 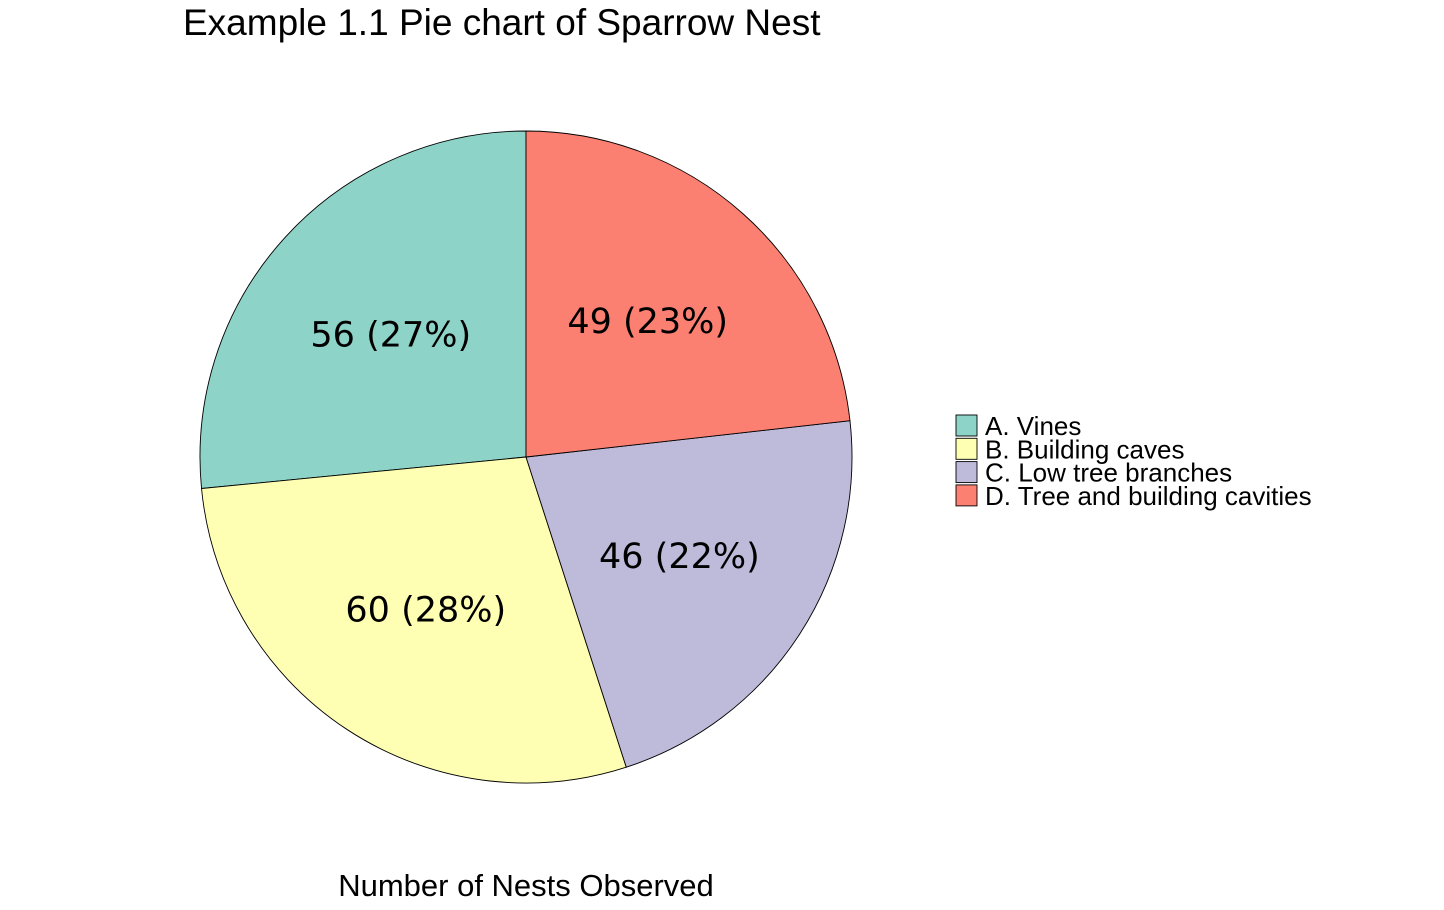 I want to click on legend-key-b-building-caves, so click(x=966, y=448).